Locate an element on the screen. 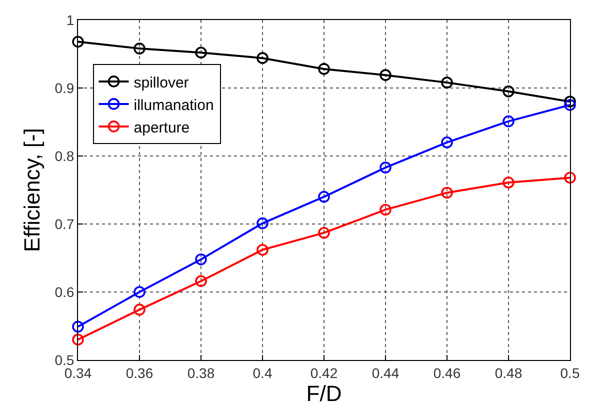 The image size is (592, 415). x-tick-label: 0.48 is located at coordinates (508, 372).